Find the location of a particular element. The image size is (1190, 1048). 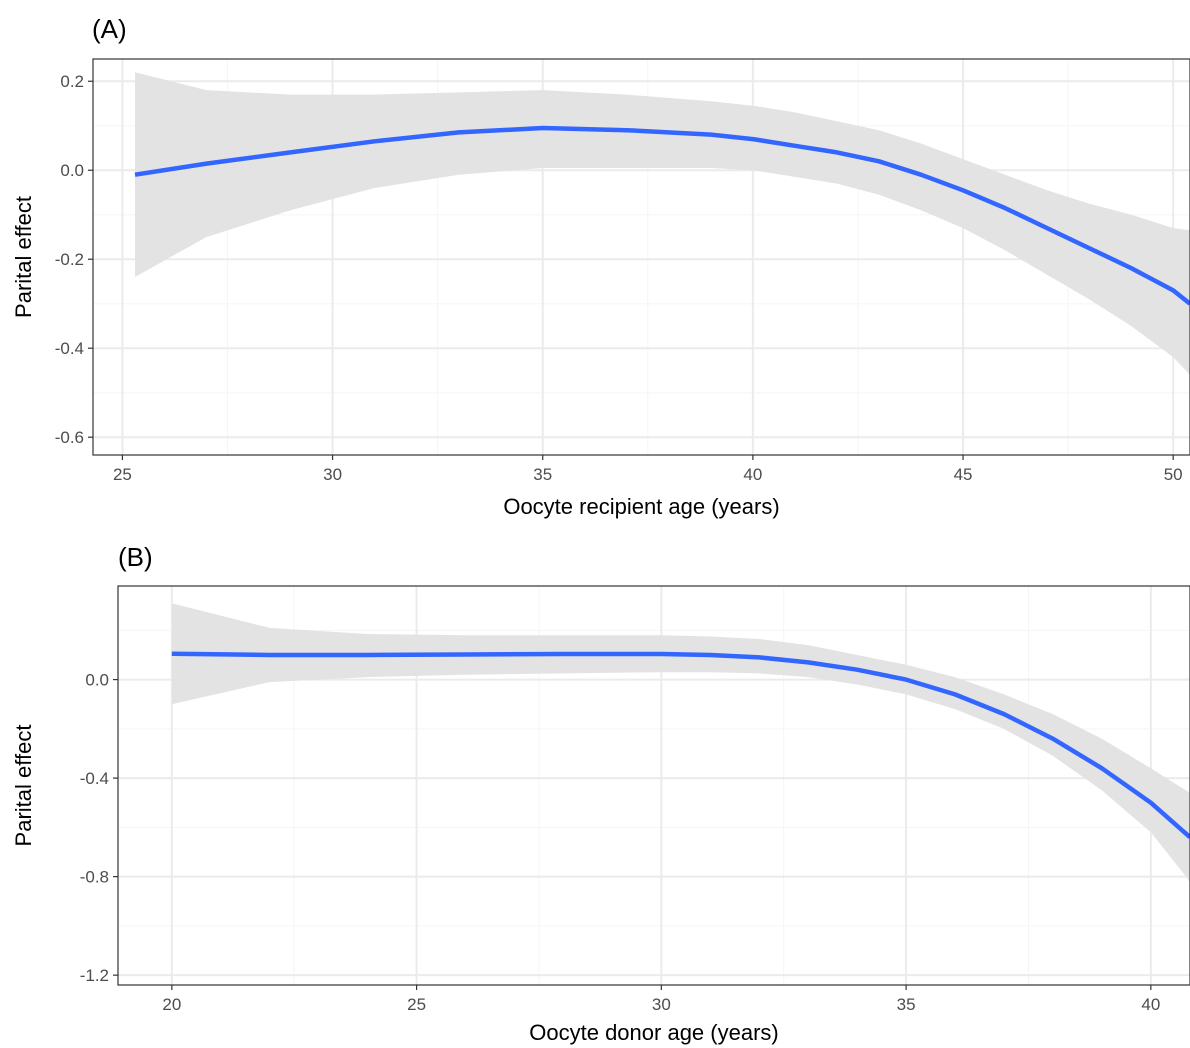

panel-a-x-tick-label: 35 is located at coordinates (542, 474).